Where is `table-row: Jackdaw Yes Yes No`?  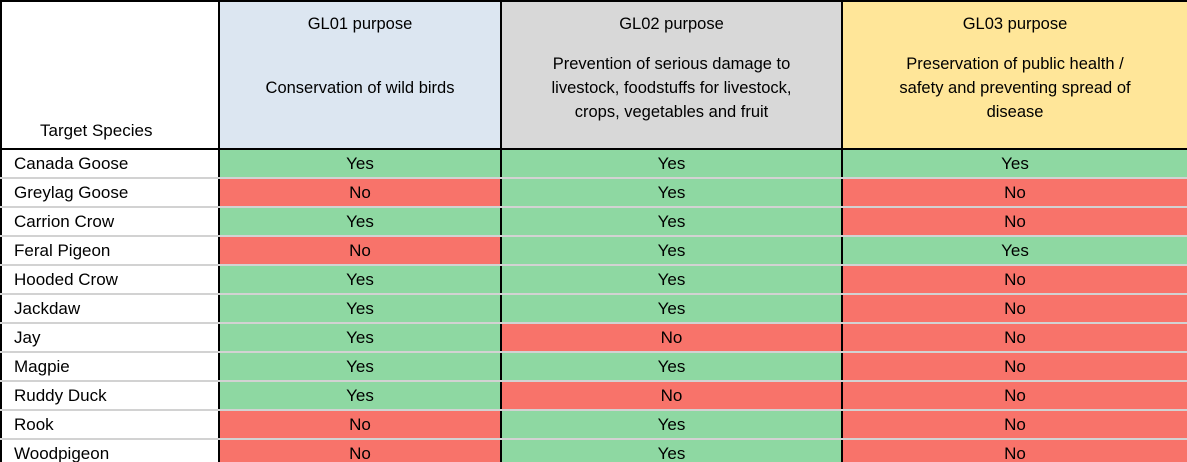 table-row: Jackdaw Yes Yes No is located at coordinates (594, 309).